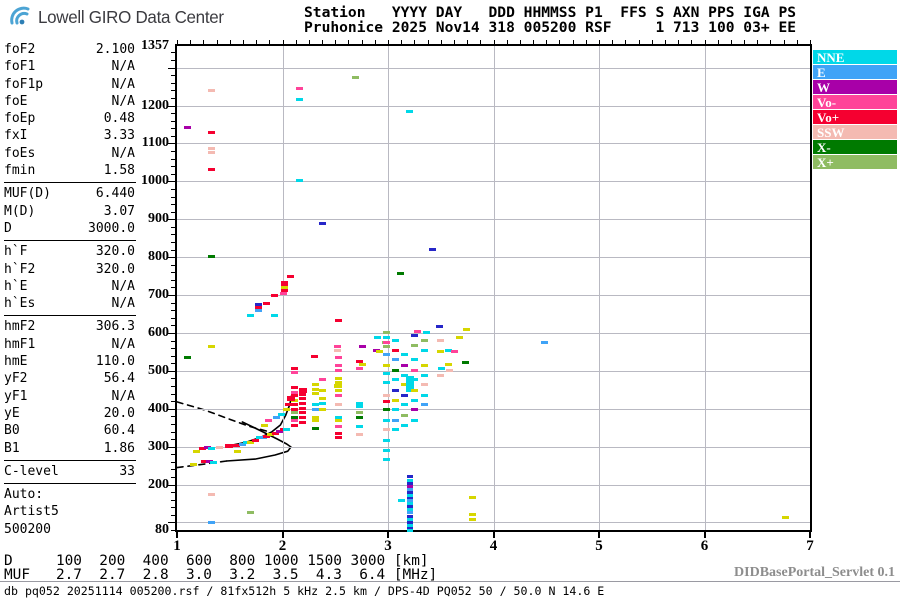 The height and width of the screenshot is (600, 900). Describe the element at coordinates (69, 471) in the screenshot. I see `param-row-clevel: C-level 33` at that location.